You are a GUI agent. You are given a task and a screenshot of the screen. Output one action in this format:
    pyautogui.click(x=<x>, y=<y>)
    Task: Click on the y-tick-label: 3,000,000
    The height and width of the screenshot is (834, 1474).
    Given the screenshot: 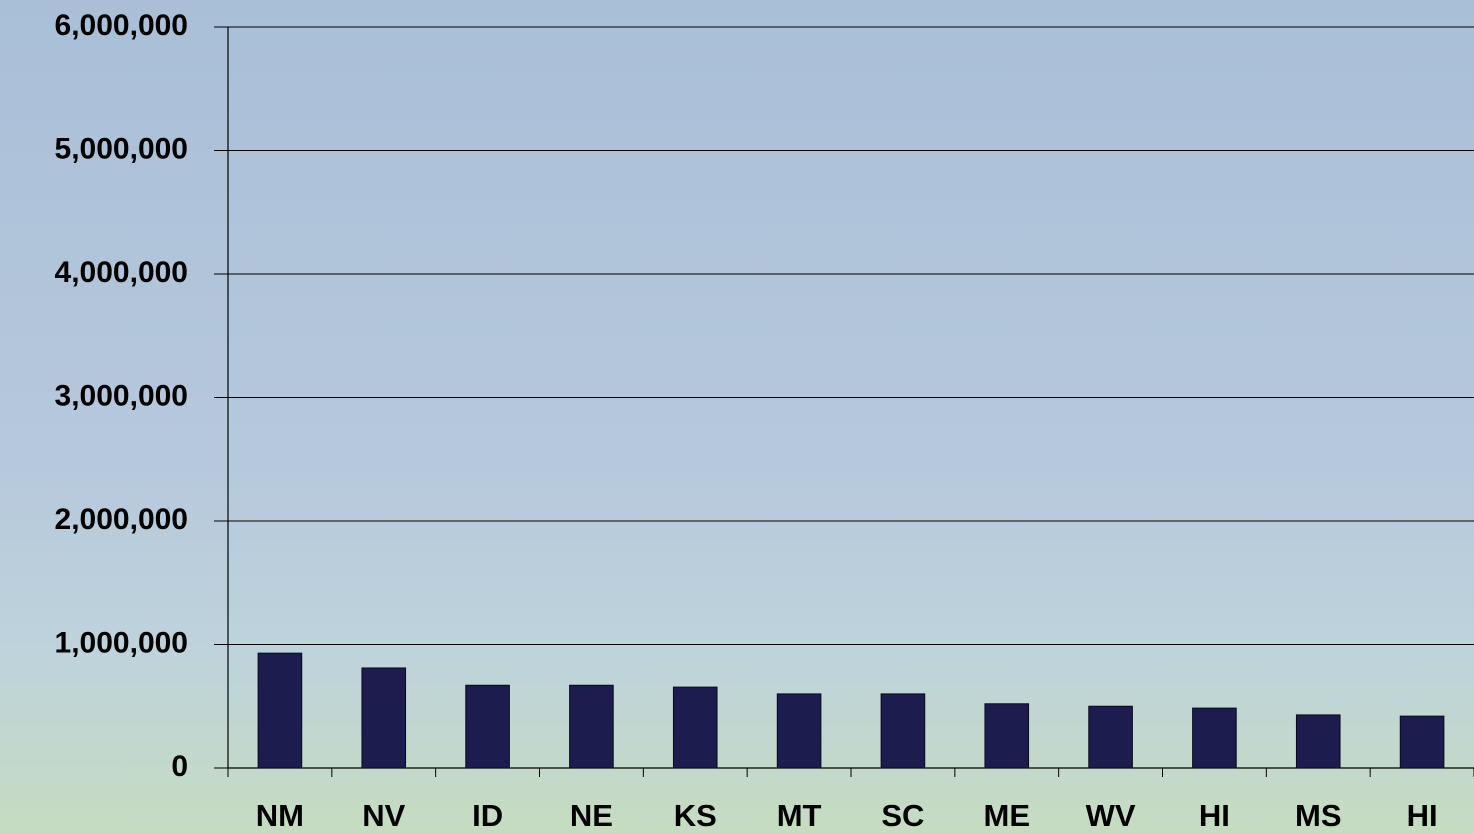 What is the action you would take?
    pyautogui.click(x=121, y=395)
    